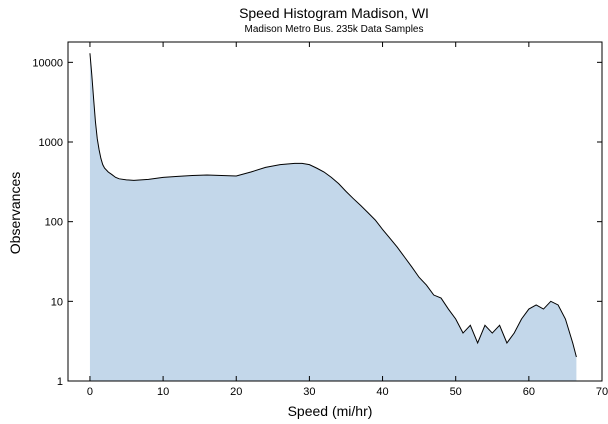  What do you see at coordinates (47, 63) in the screenshot?
I see `y-tick-label: 10000` at bounding box center [47, 63].